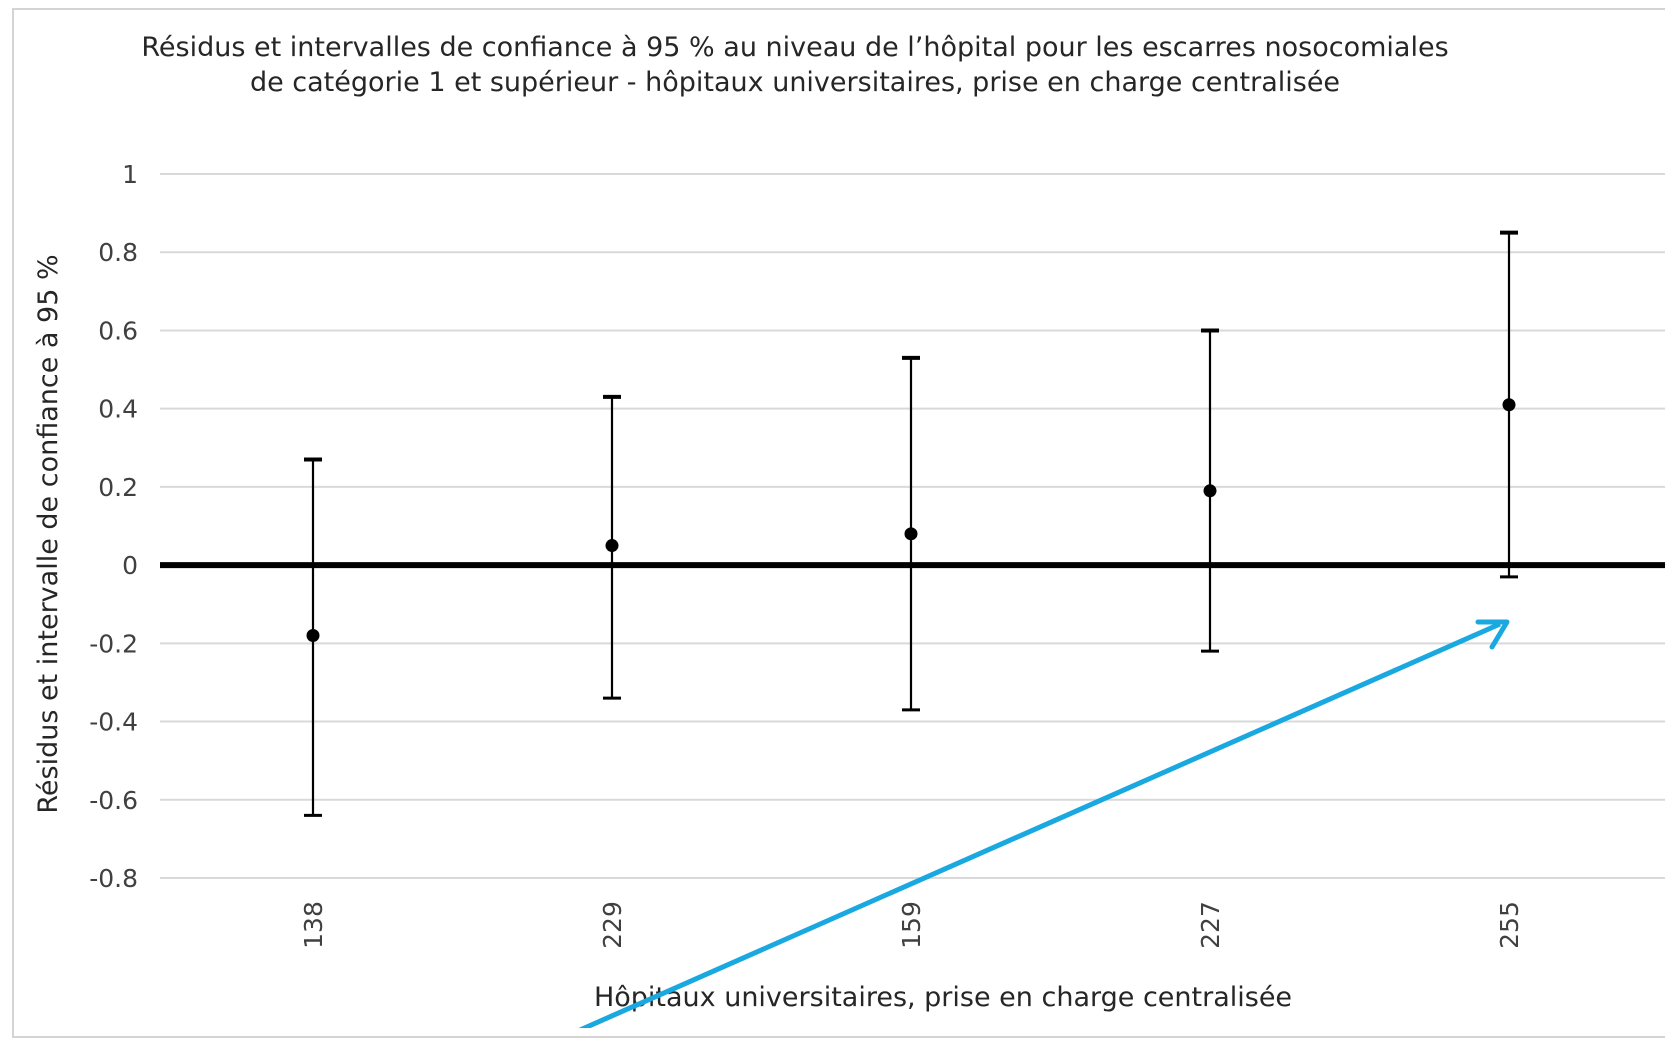 Image resolution: width=1665 pixels, height=1038 pixels. What do you see at coordinates (113, 800) in the screenshot?
I see `y-tick-label: -0.6` at bounding box center [113, 800].